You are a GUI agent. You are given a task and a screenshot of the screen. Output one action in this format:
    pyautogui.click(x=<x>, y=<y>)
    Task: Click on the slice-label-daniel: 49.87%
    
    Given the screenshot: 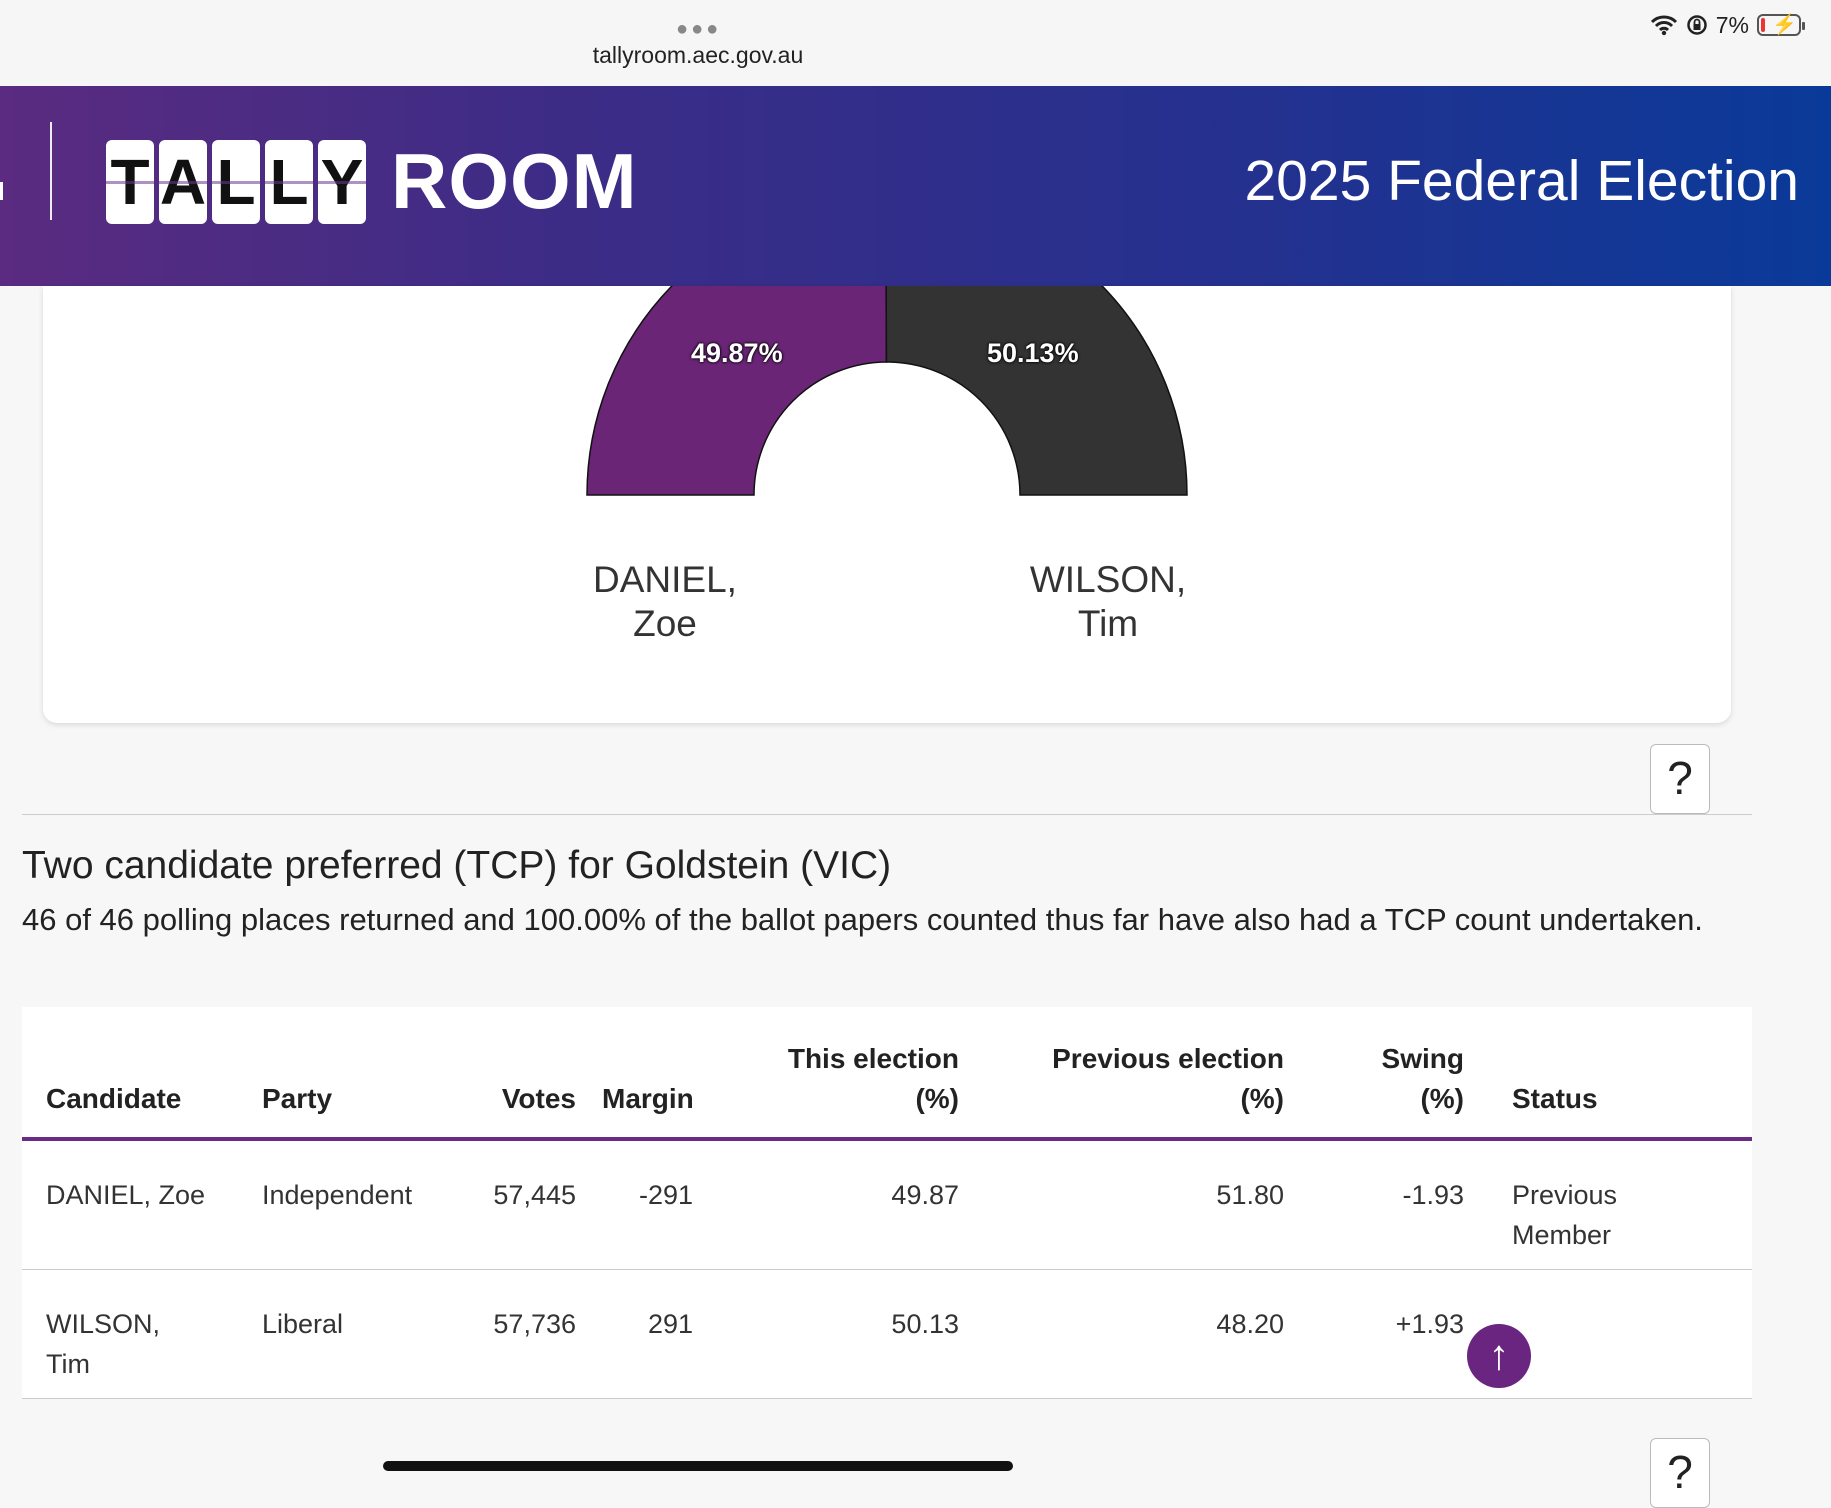 What is the action you would take?
    pyautogui.click(x=737, y=353)
    